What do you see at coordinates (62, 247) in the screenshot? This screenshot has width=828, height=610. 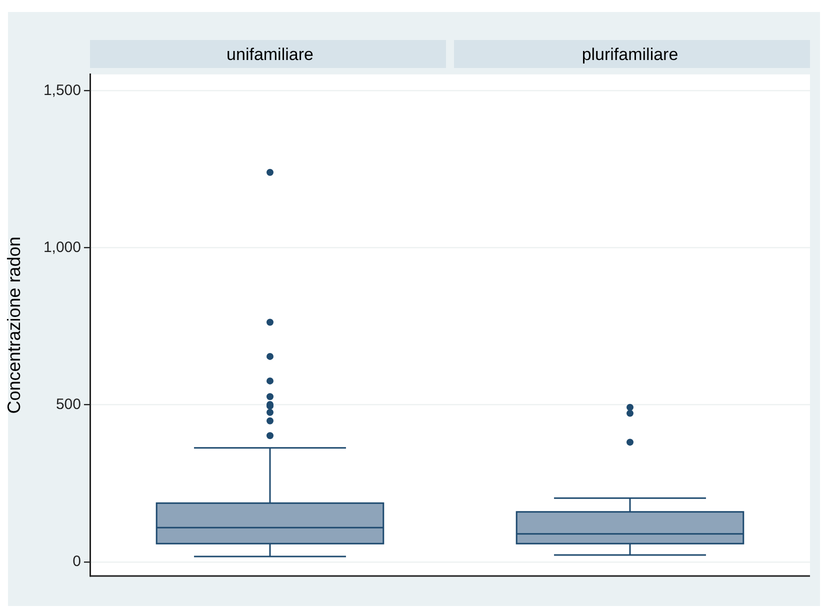 I see `y-tick-label: 1,000` at bounding box center [62, 247].